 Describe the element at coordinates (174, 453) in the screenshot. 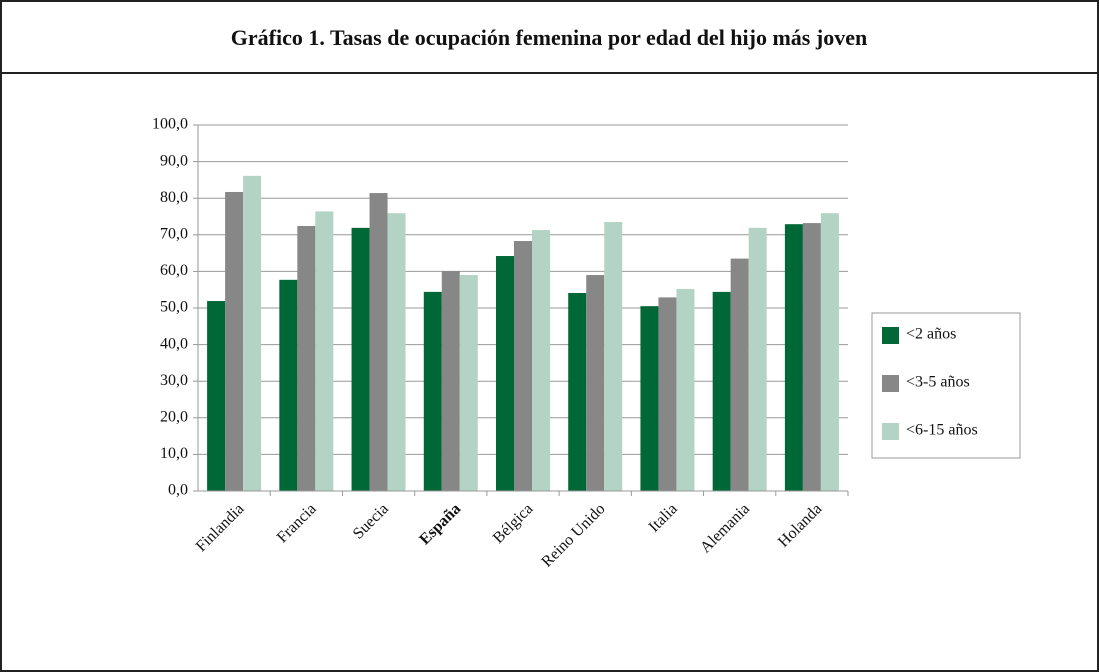

I see `y-tick-label: 10,0` at that location.